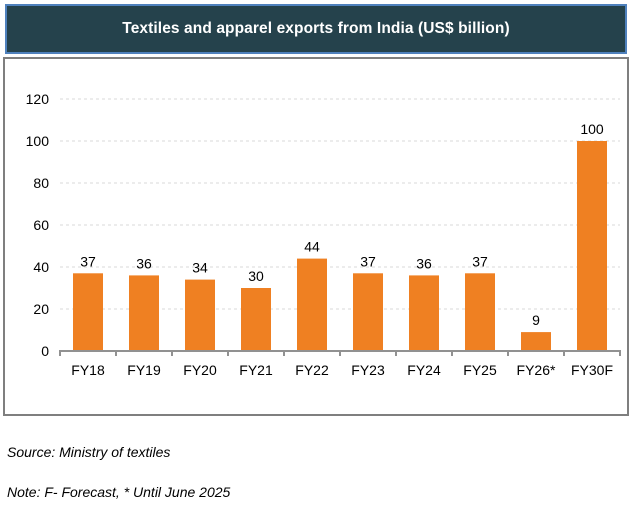  What do you see at coordinates (592, 370) in the screenshot?
I see `x-tick-label-FY30F: FY30F` at bounding box center [592, 370].